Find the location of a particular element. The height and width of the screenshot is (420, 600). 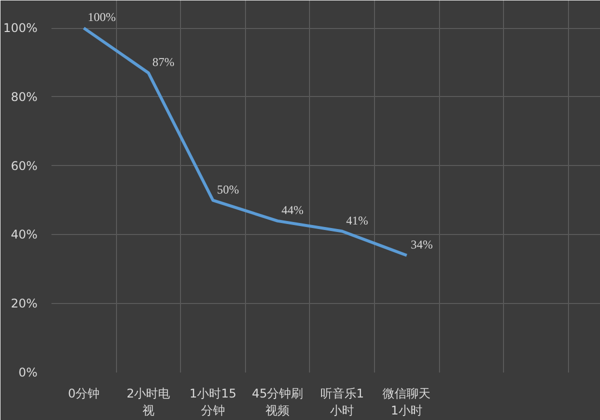

x-tick-label: 听音乐1小时 is located at coordinates (342, 402).